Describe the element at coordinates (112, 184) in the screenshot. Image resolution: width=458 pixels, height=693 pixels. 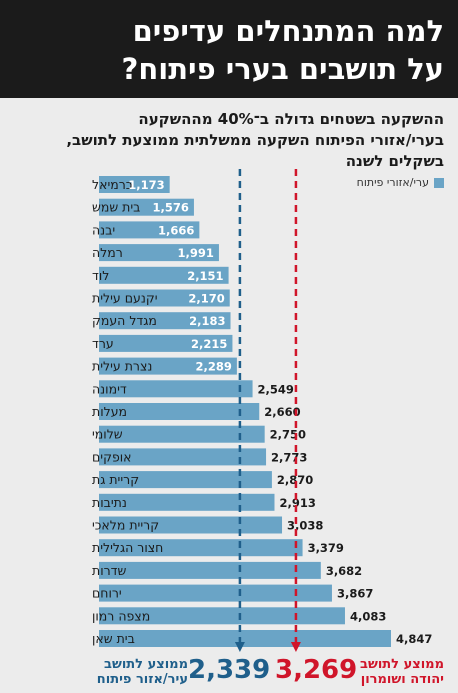
I see `category-label-1: כרמיאל` at that location.